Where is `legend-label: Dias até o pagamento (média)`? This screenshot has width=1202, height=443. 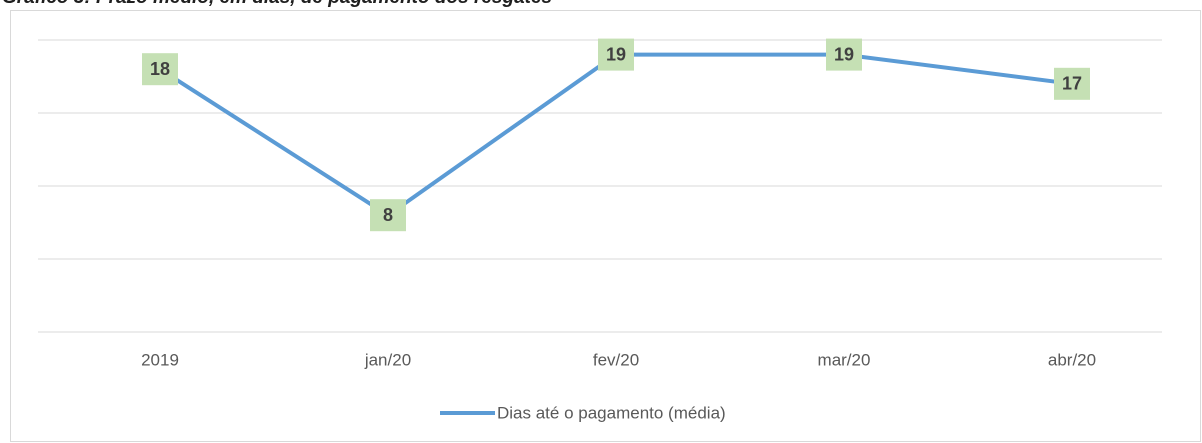
legend-label: Dias até o pagamento (média) is located at coordinates (611, 412).